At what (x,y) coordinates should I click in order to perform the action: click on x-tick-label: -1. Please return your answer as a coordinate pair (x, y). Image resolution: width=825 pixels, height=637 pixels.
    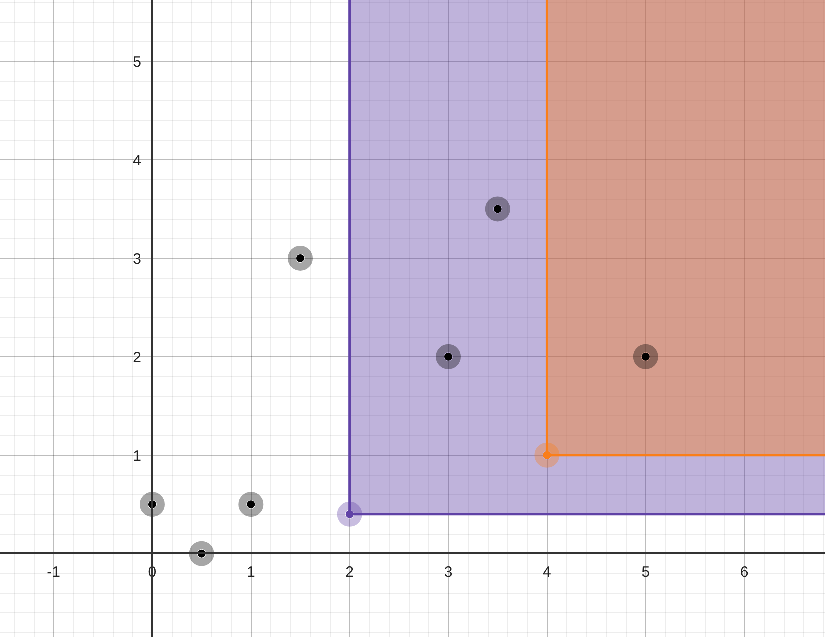
    Looking at the image, I should click on (53, 572).